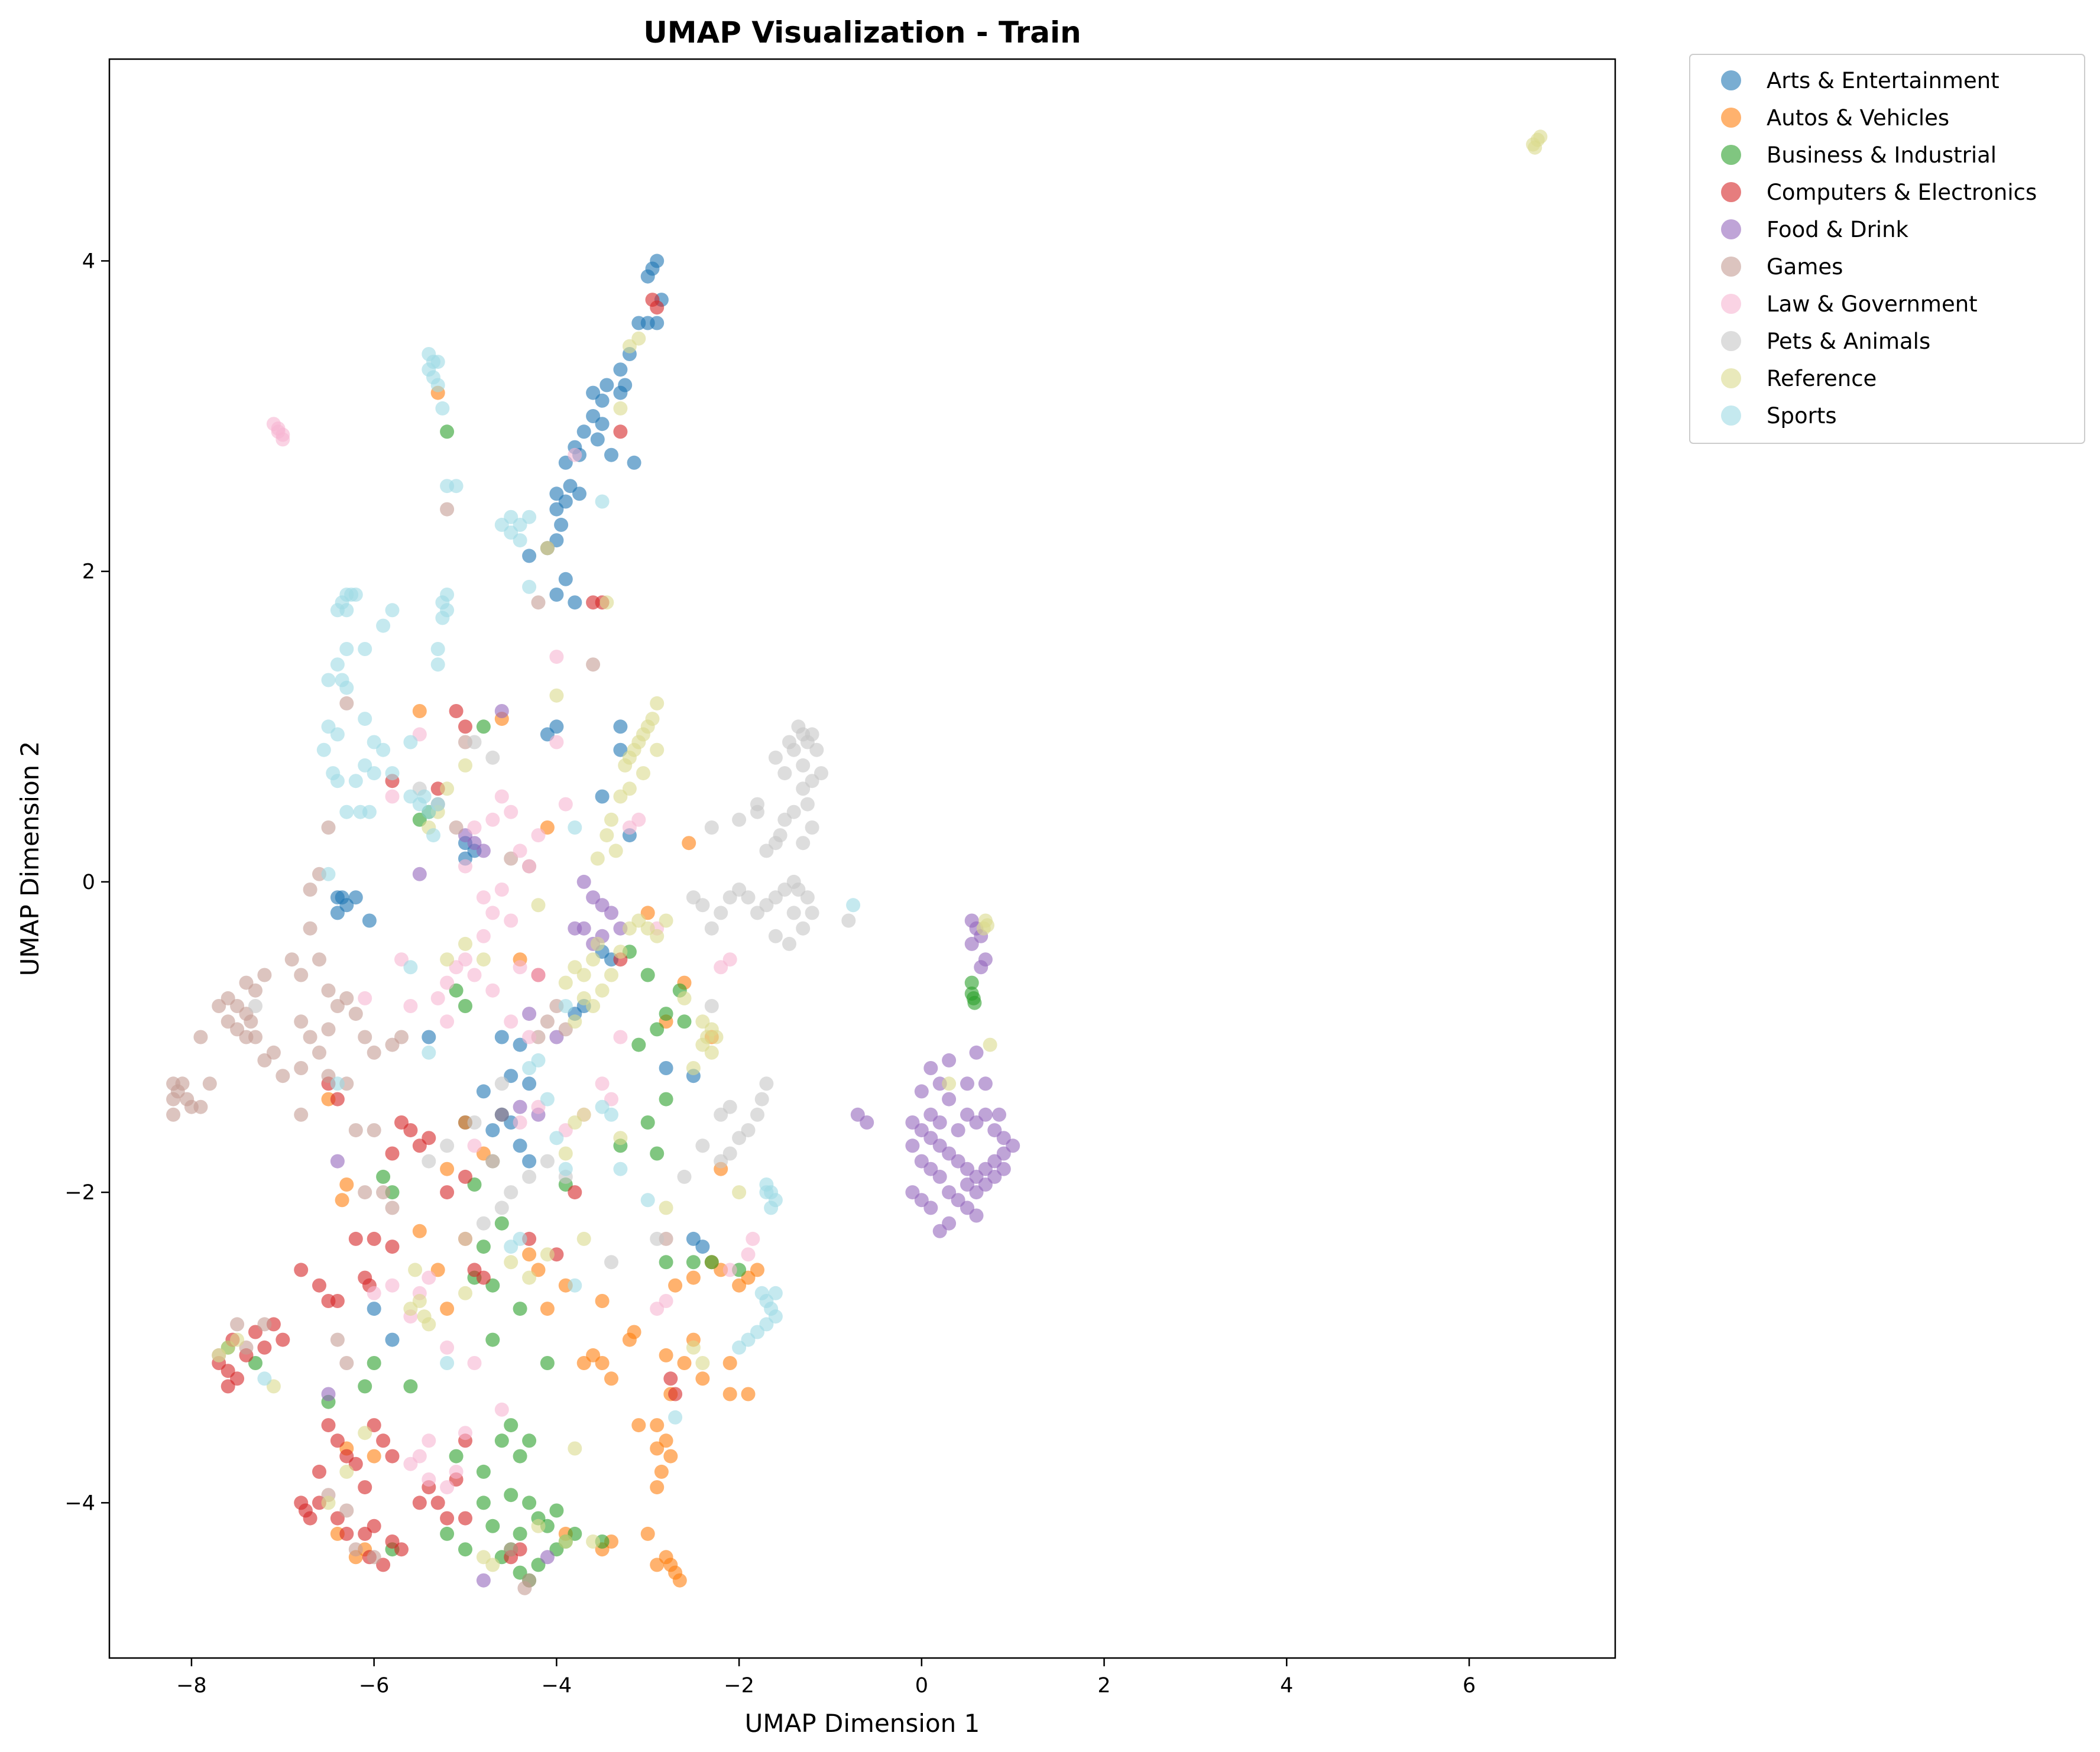  I want to click on y-tick-label: −4, so click(79, 1503).